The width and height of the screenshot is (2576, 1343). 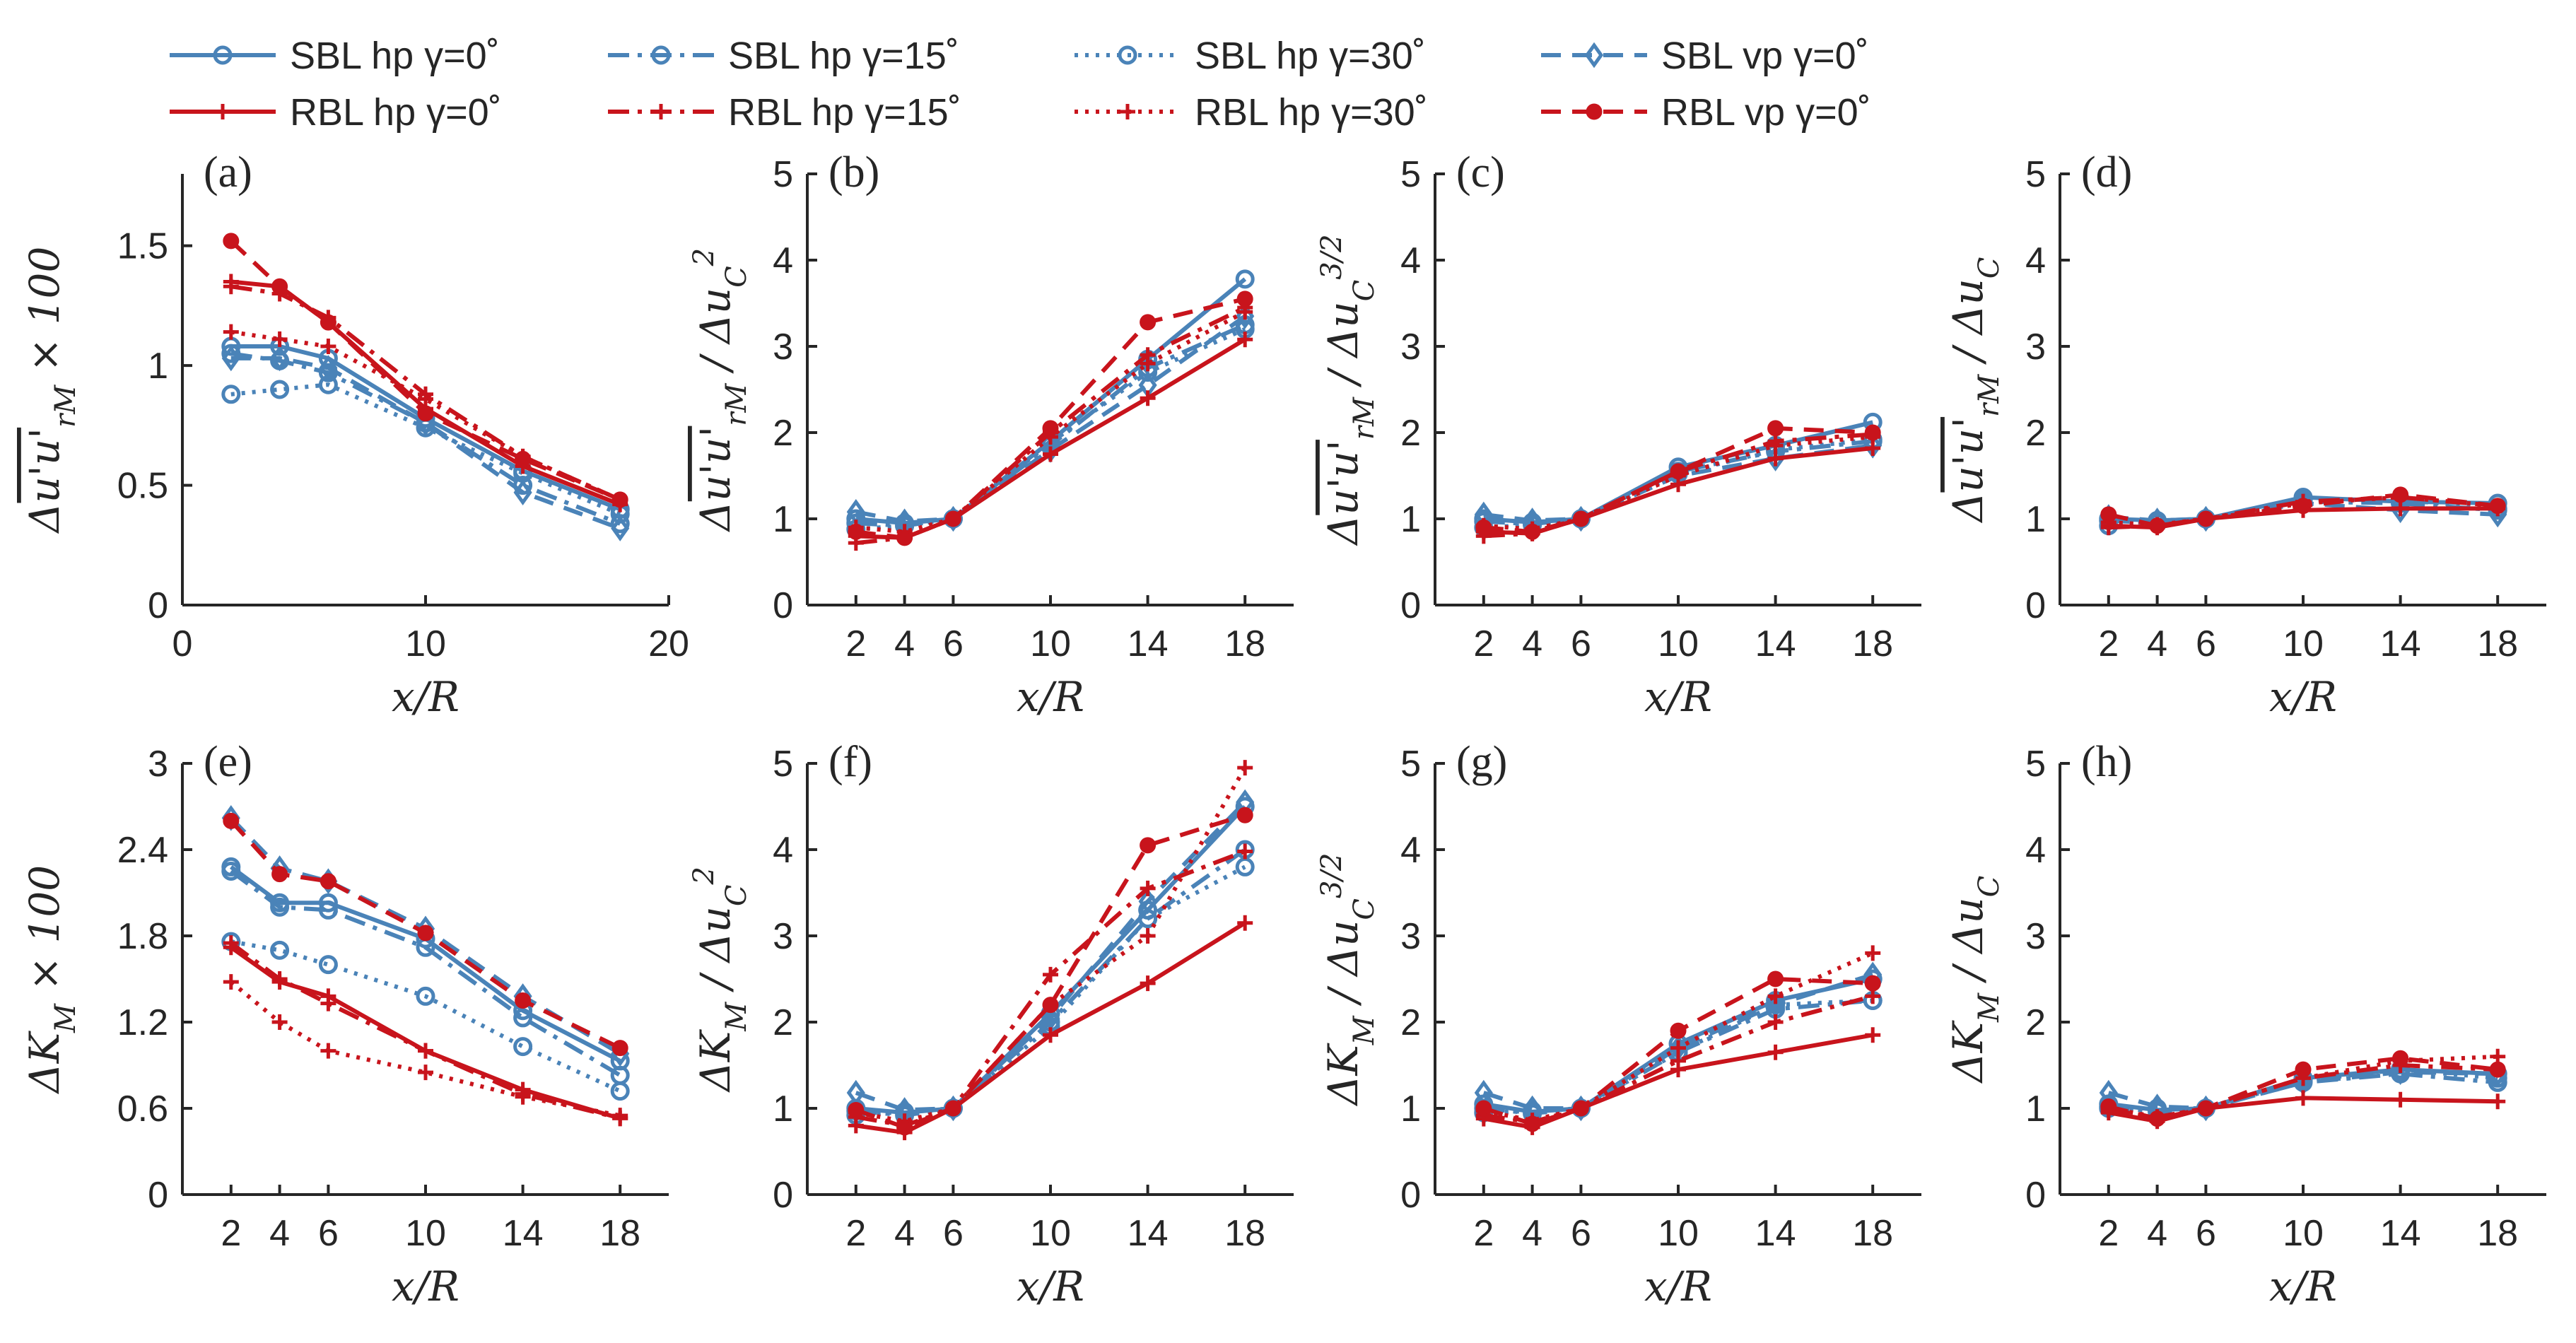 What do you see at coordinates (2108, 1233) in the screenshot?
I see `x-tick-label: 2` at bounding box center [2108, 1233].